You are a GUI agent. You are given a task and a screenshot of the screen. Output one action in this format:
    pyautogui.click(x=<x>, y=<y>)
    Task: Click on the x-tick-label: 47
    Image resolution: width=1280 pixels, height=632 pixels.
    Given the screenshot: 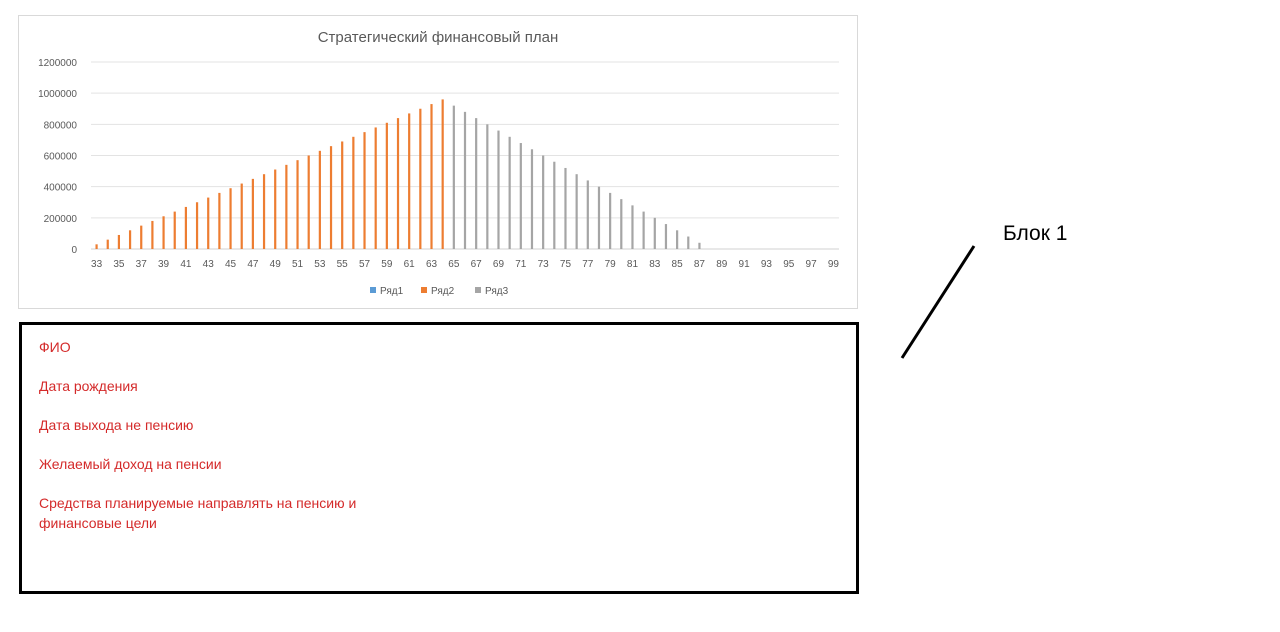 What is the action you would take?
    pyautogui.click(x=253, y=264)
    